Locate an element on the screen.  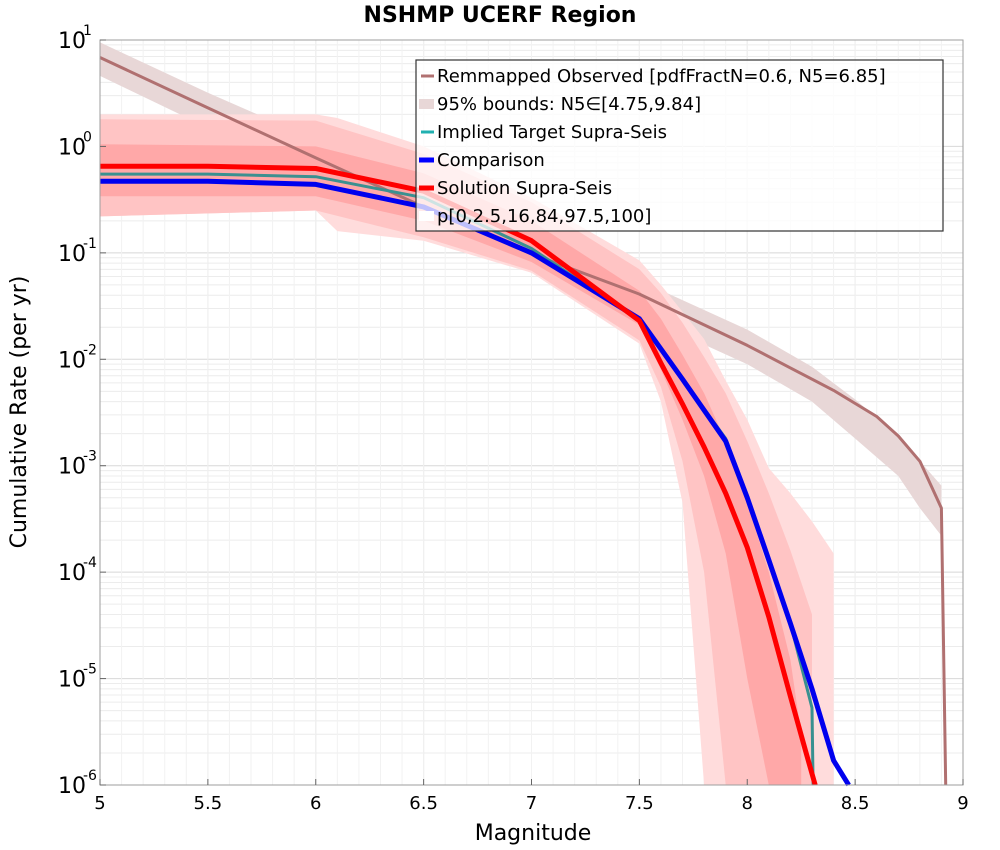
legend-label: Solution Supra-Seis is located at coordinates (524, 188).